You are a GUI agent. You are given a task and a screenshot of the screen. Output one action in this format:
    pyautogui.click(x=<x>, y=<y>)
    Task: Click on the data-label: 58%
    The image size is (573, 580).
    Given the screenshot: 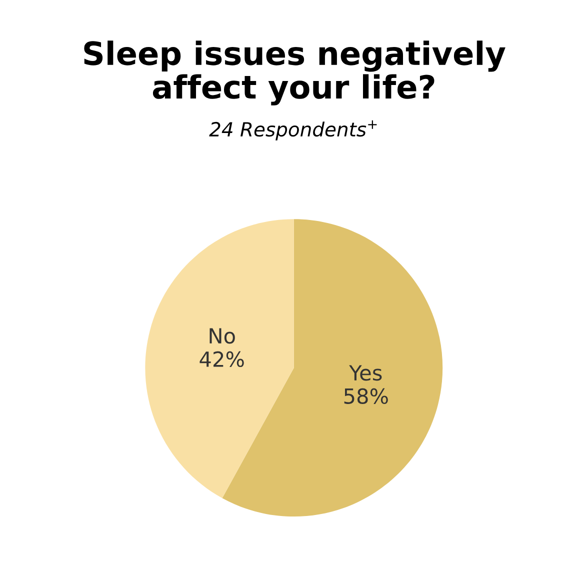 What is the action you would take?
    pyautogui.click(x=366, y=396)
    